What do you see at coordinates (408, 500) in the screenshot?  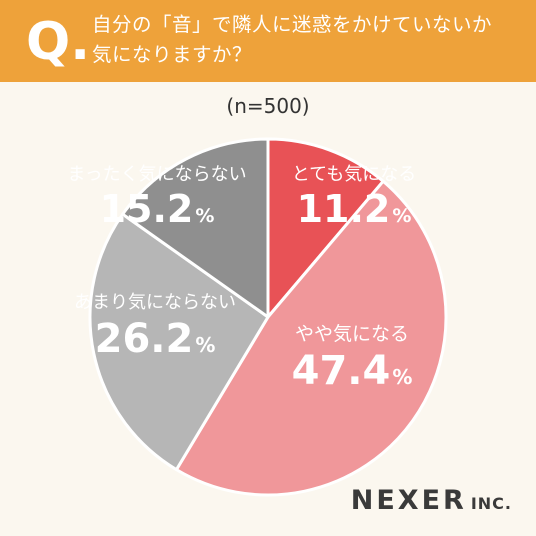 I see `logo-main: NEXER` at bounding box center [408, 500].